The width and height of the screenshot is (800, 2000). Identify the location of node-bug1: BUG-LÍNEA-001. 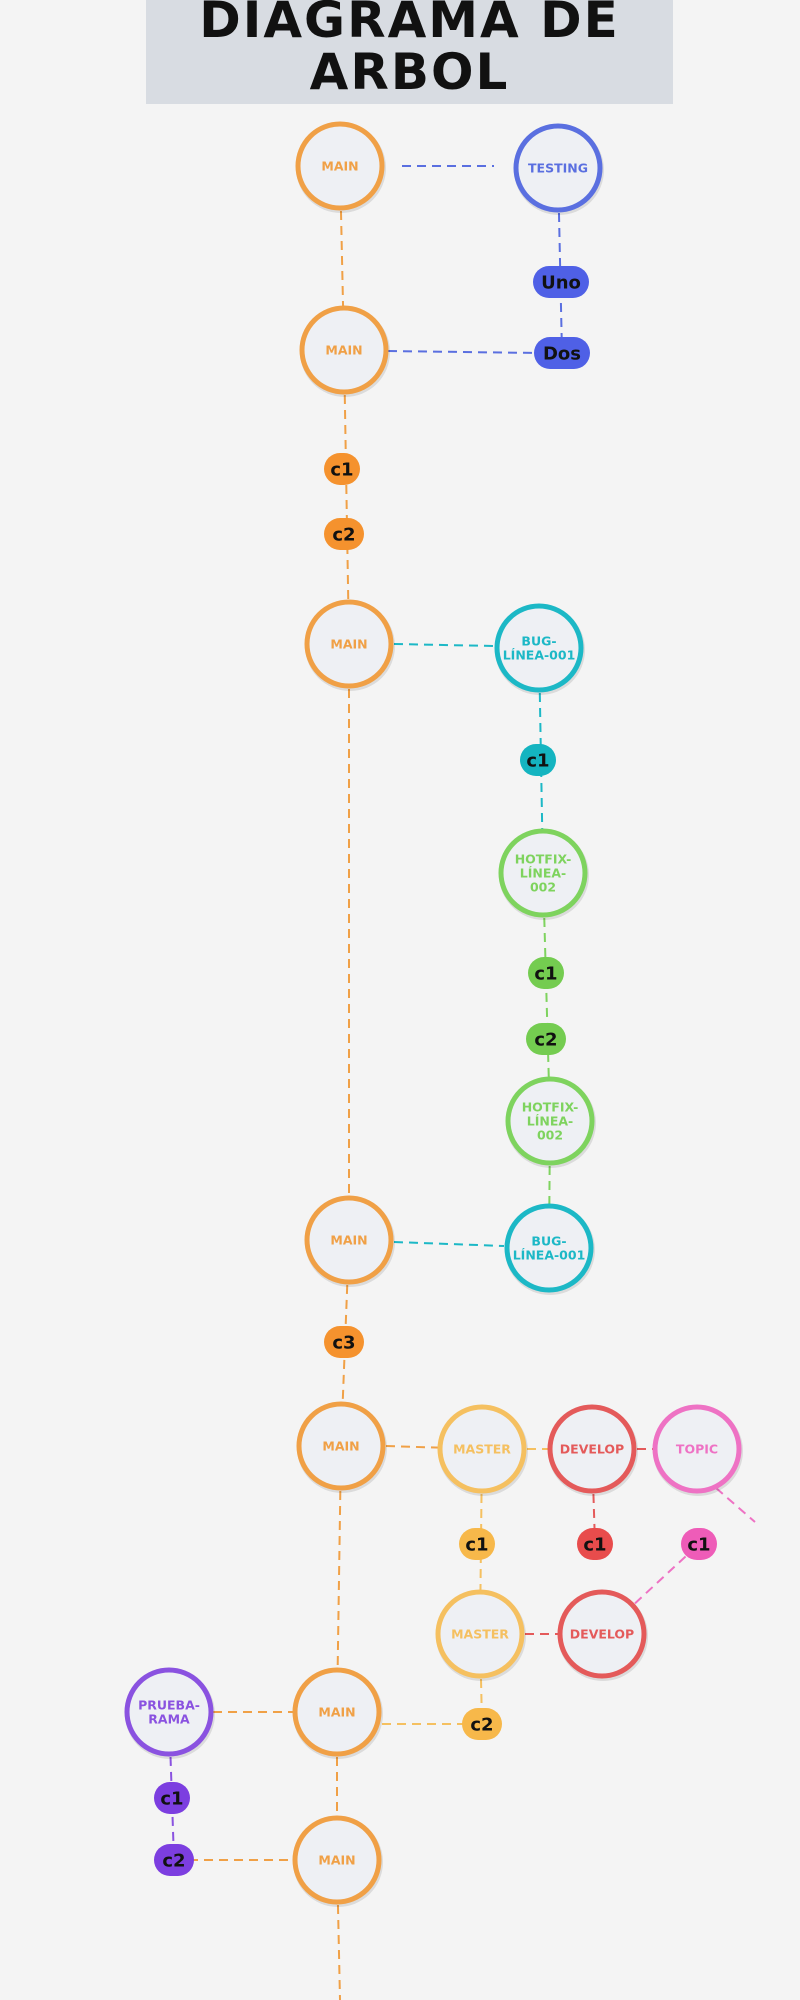
(539, 649).